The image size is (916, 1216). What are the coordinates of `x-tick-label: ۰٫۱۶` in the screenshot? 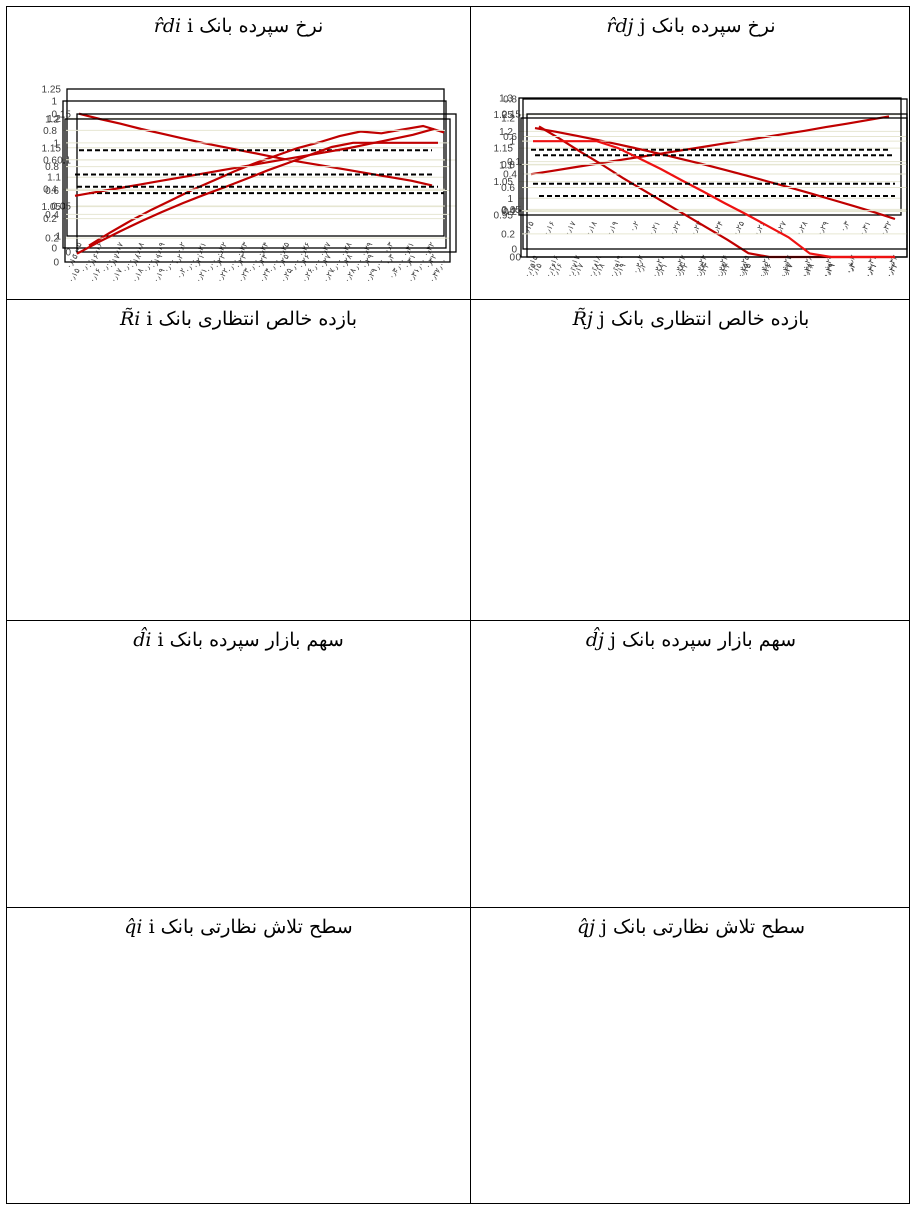 It's located at (549, 229).